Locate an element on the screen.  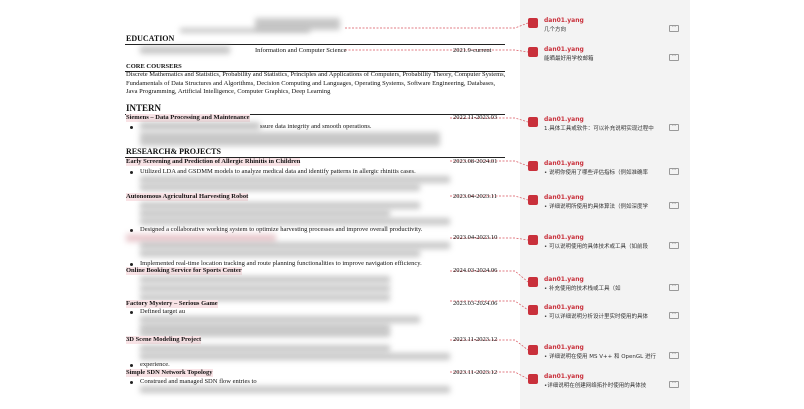
date: 2024.03-2024.06 is located at coordinates (475, 270).